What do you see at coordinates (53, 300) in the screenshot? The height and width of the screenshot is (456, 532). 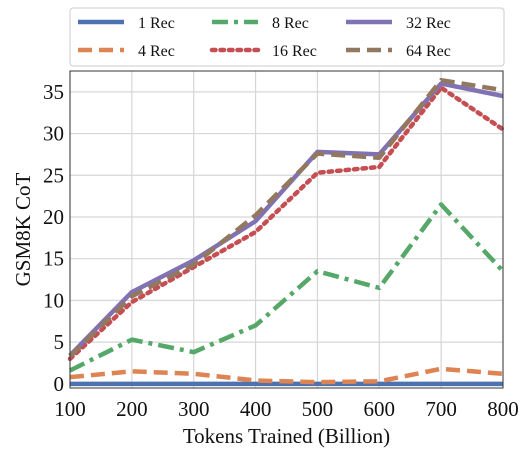 I see `y-tick-label: 10` at bounding box center [53, 300].